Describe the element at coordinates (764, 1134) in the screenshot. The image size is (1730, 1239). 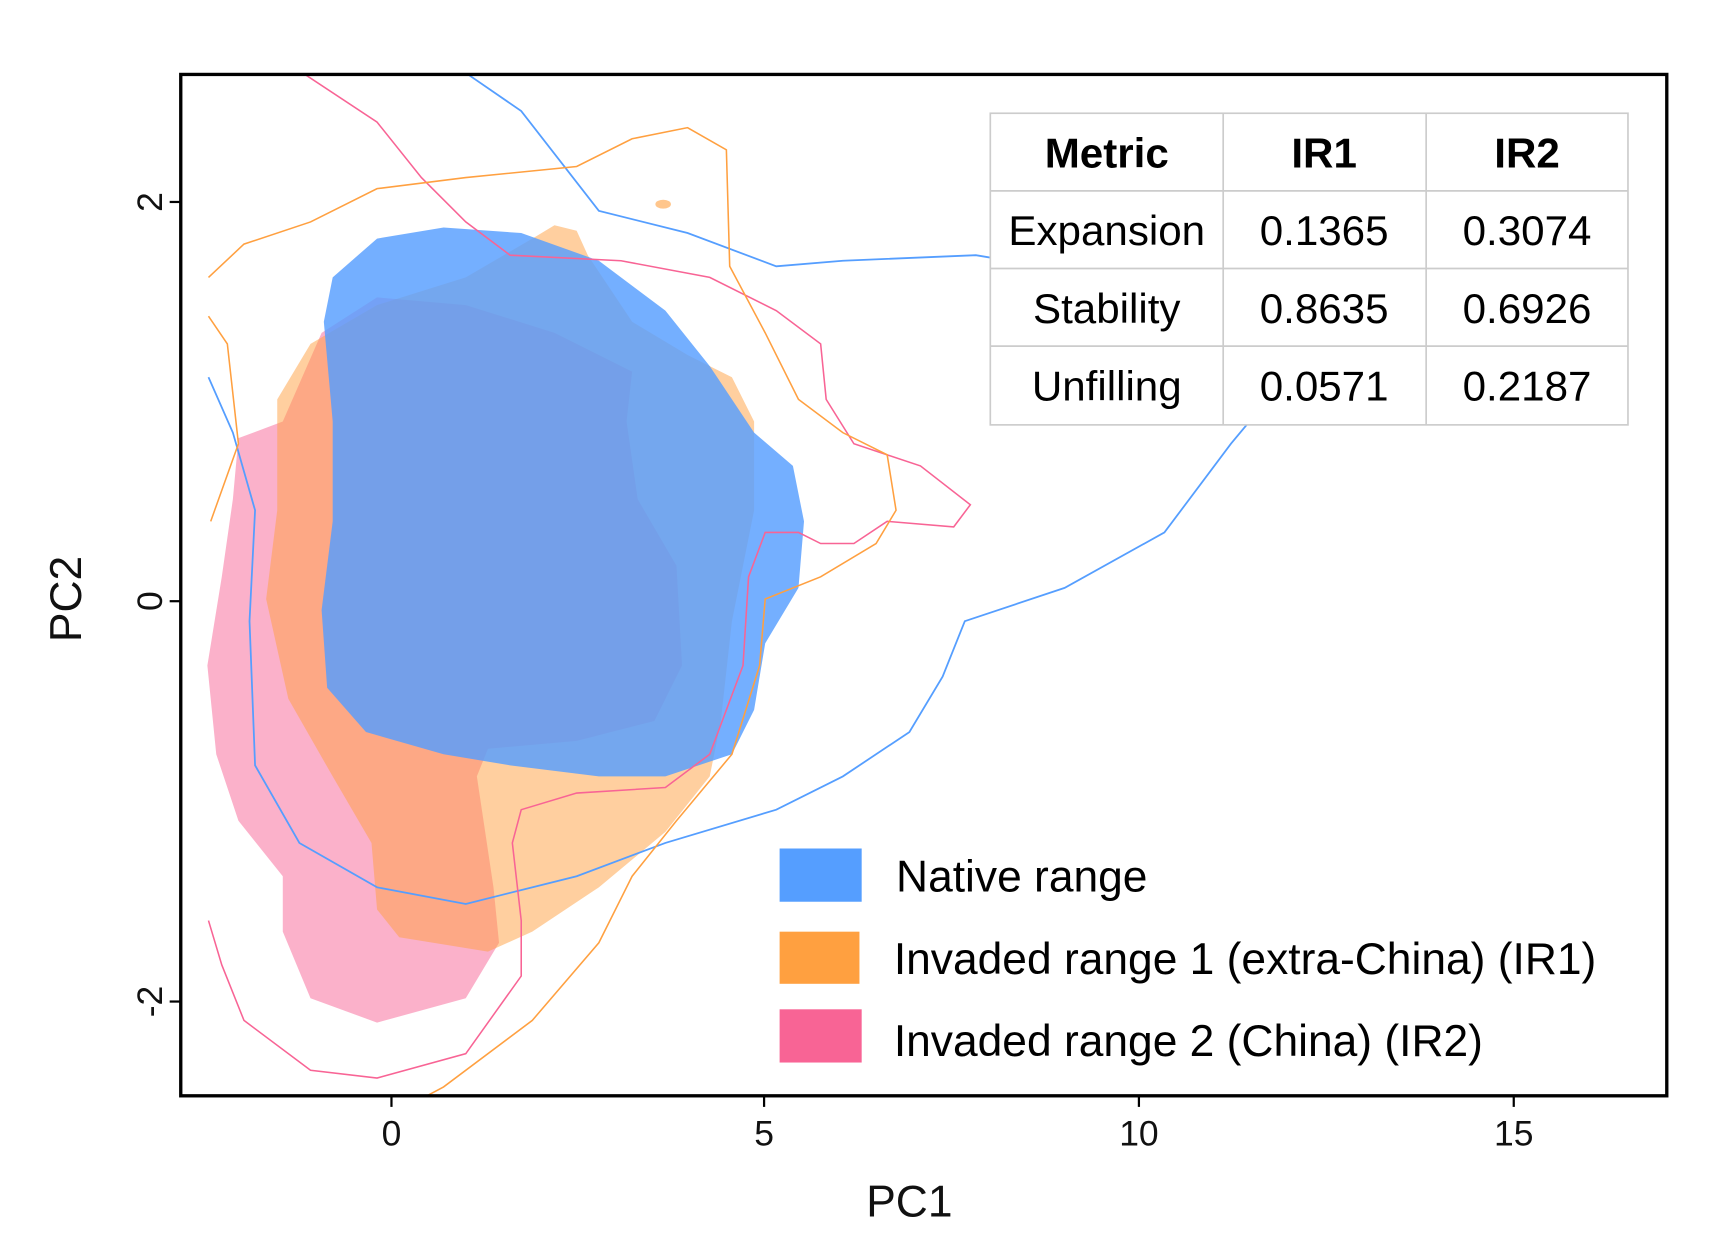
I see `x-tick-label: 5` at that location.